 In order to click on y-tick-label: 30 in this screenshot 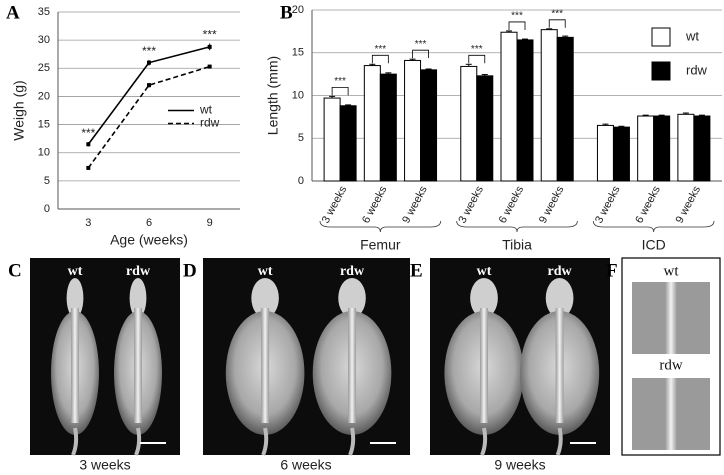, I will do `click(44, 40)`.